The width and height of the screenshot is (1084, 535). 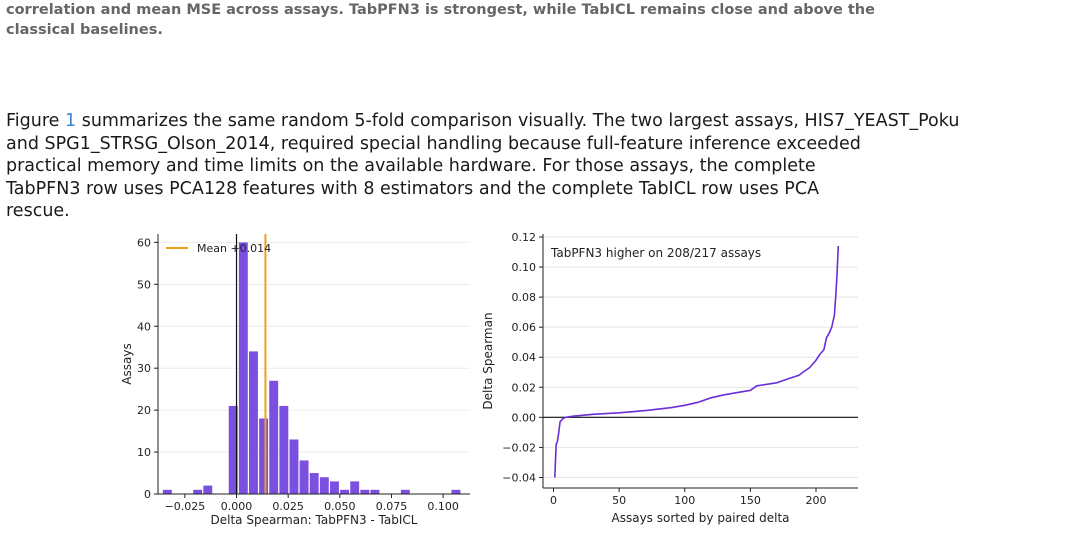 I want to click on legend-mean-label: Mean +0.014, so click(x=234, y=248).